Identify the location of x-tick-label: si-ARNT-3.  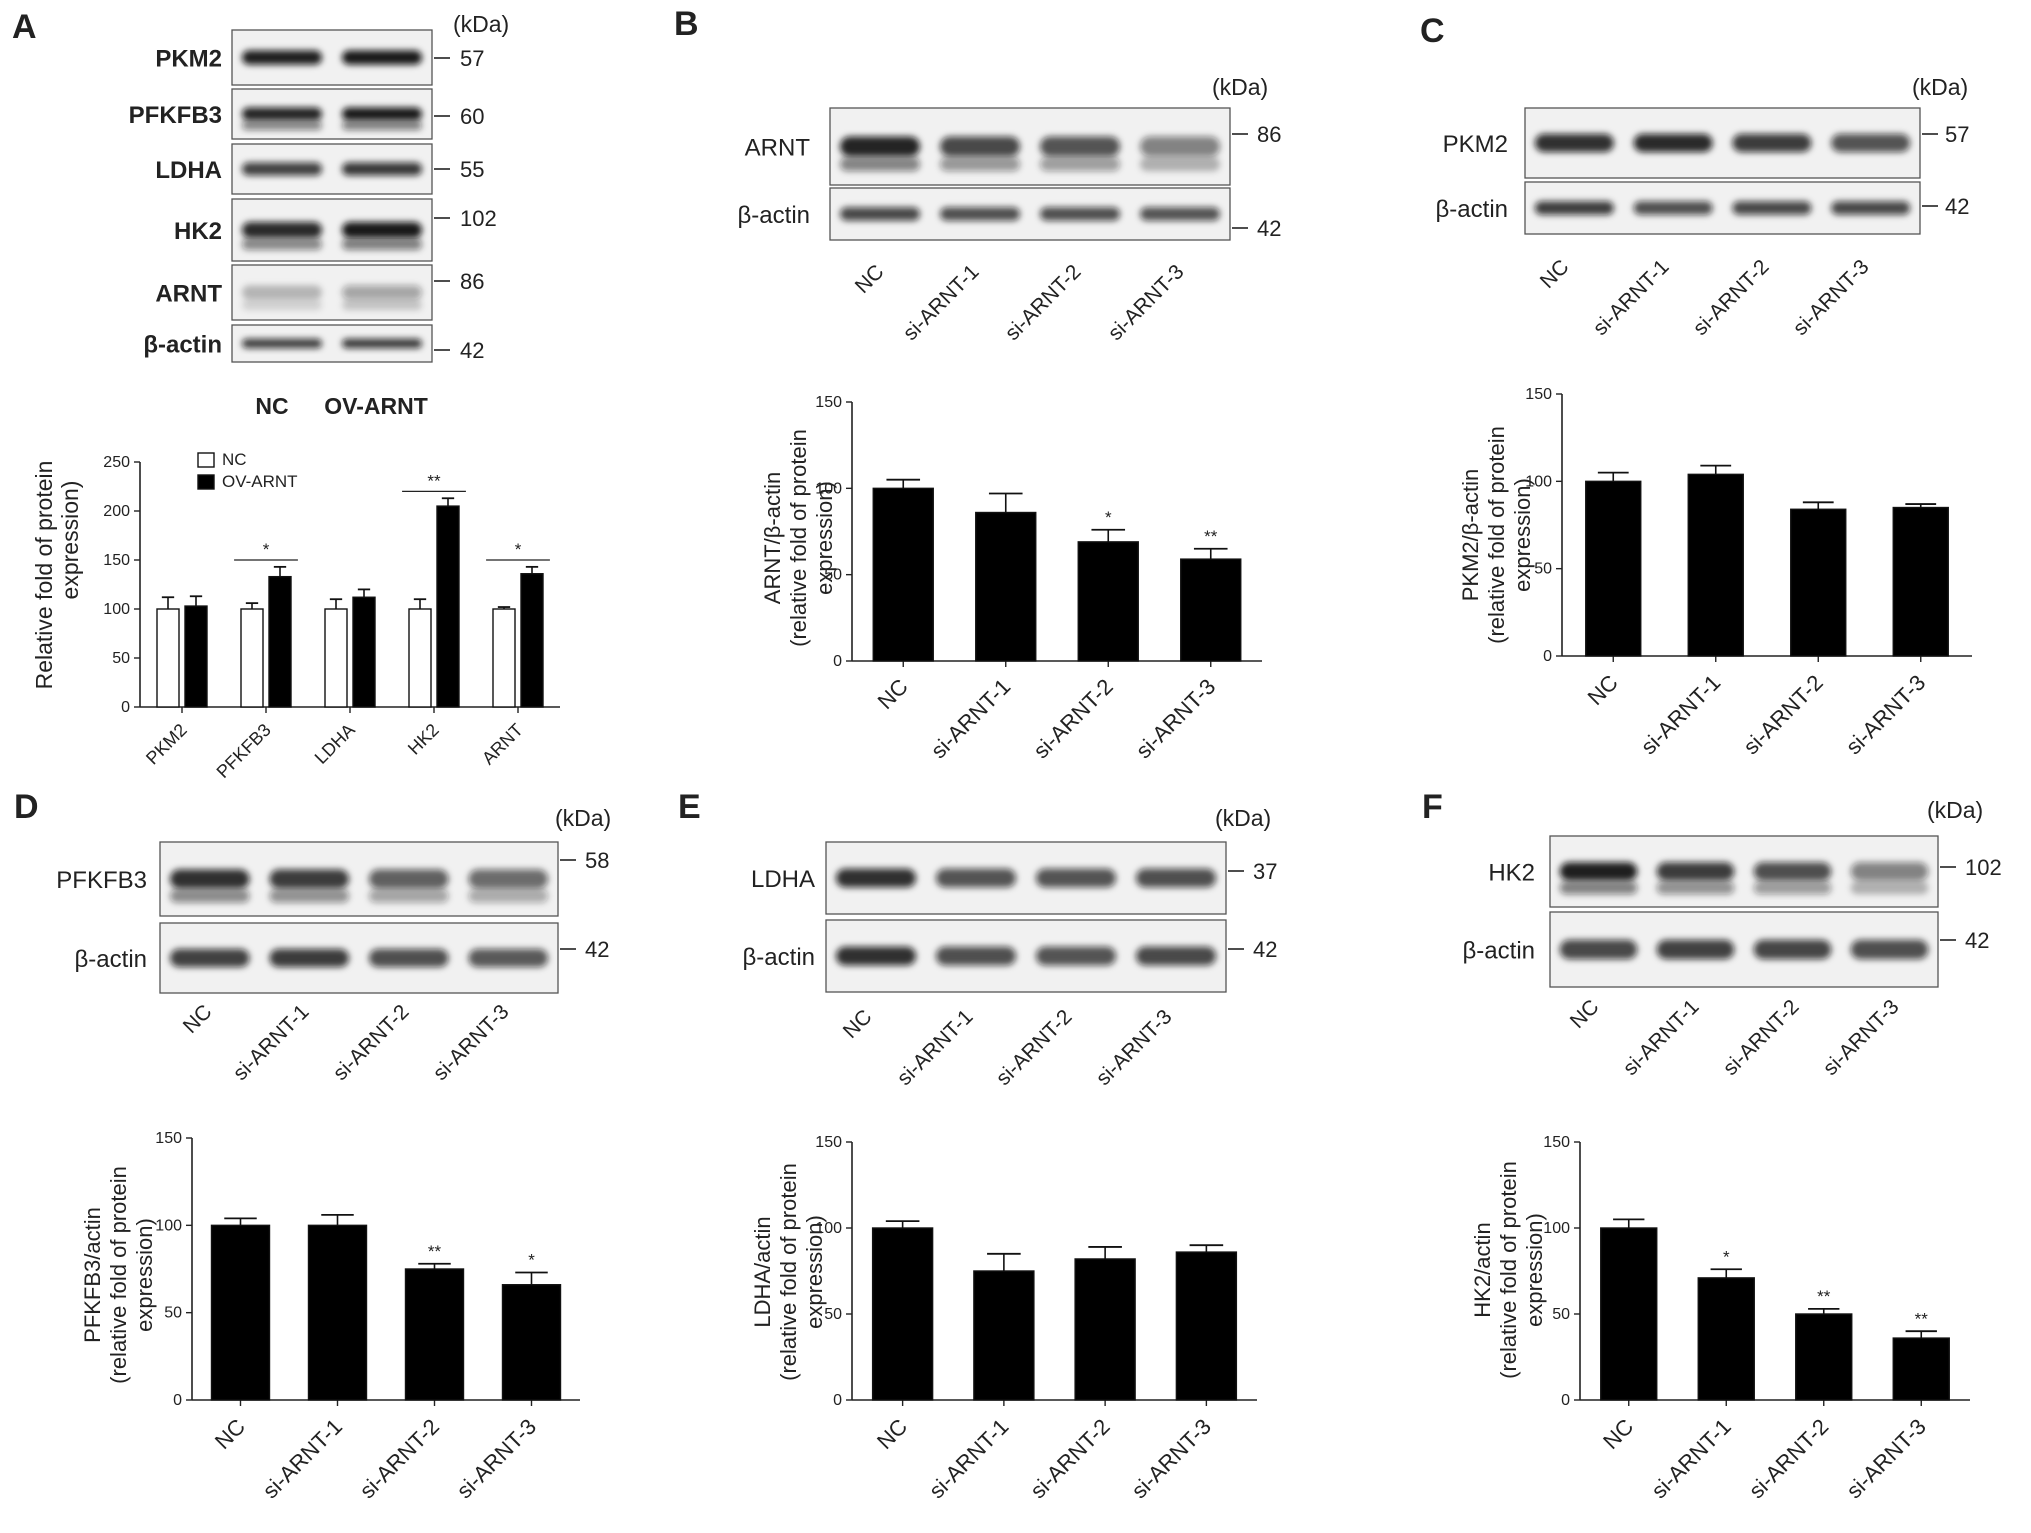
(1175, 718).